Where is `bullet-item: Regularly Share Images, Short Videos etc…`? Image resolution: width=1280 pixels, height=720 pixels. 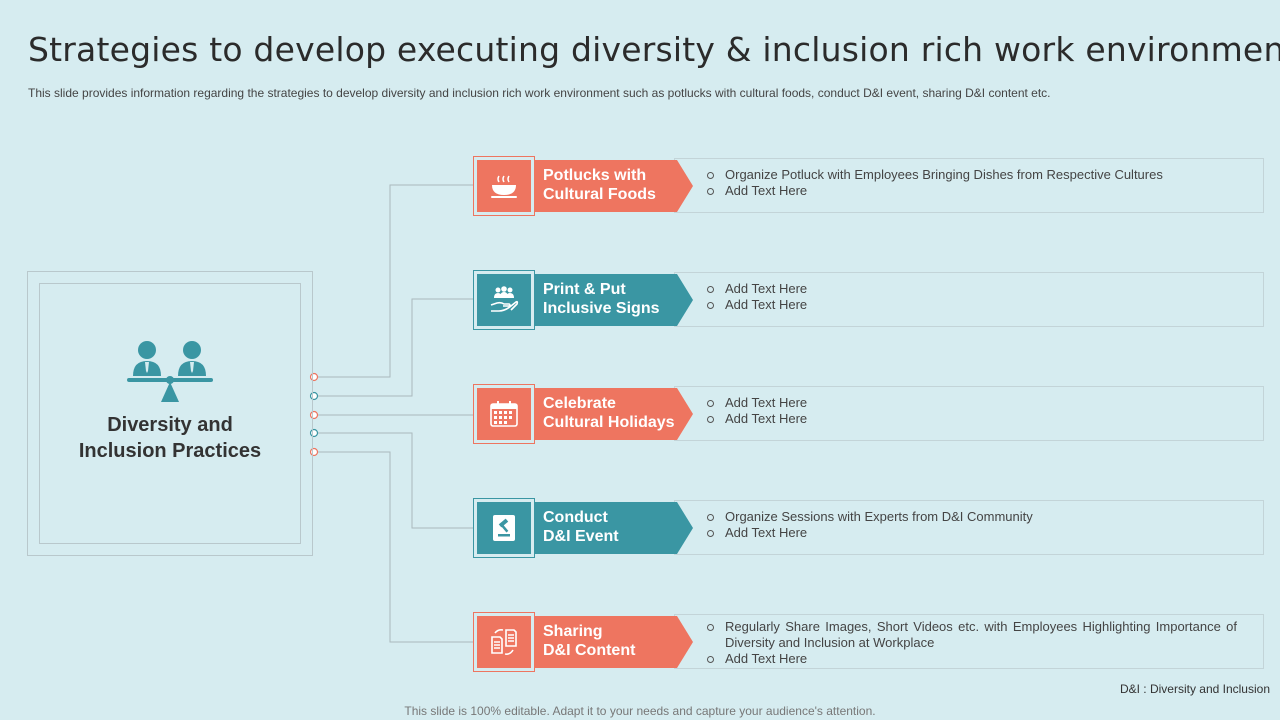
bullet-item: Regularly Share Images, Short Videos etc… is located at coordinates (972, 635).